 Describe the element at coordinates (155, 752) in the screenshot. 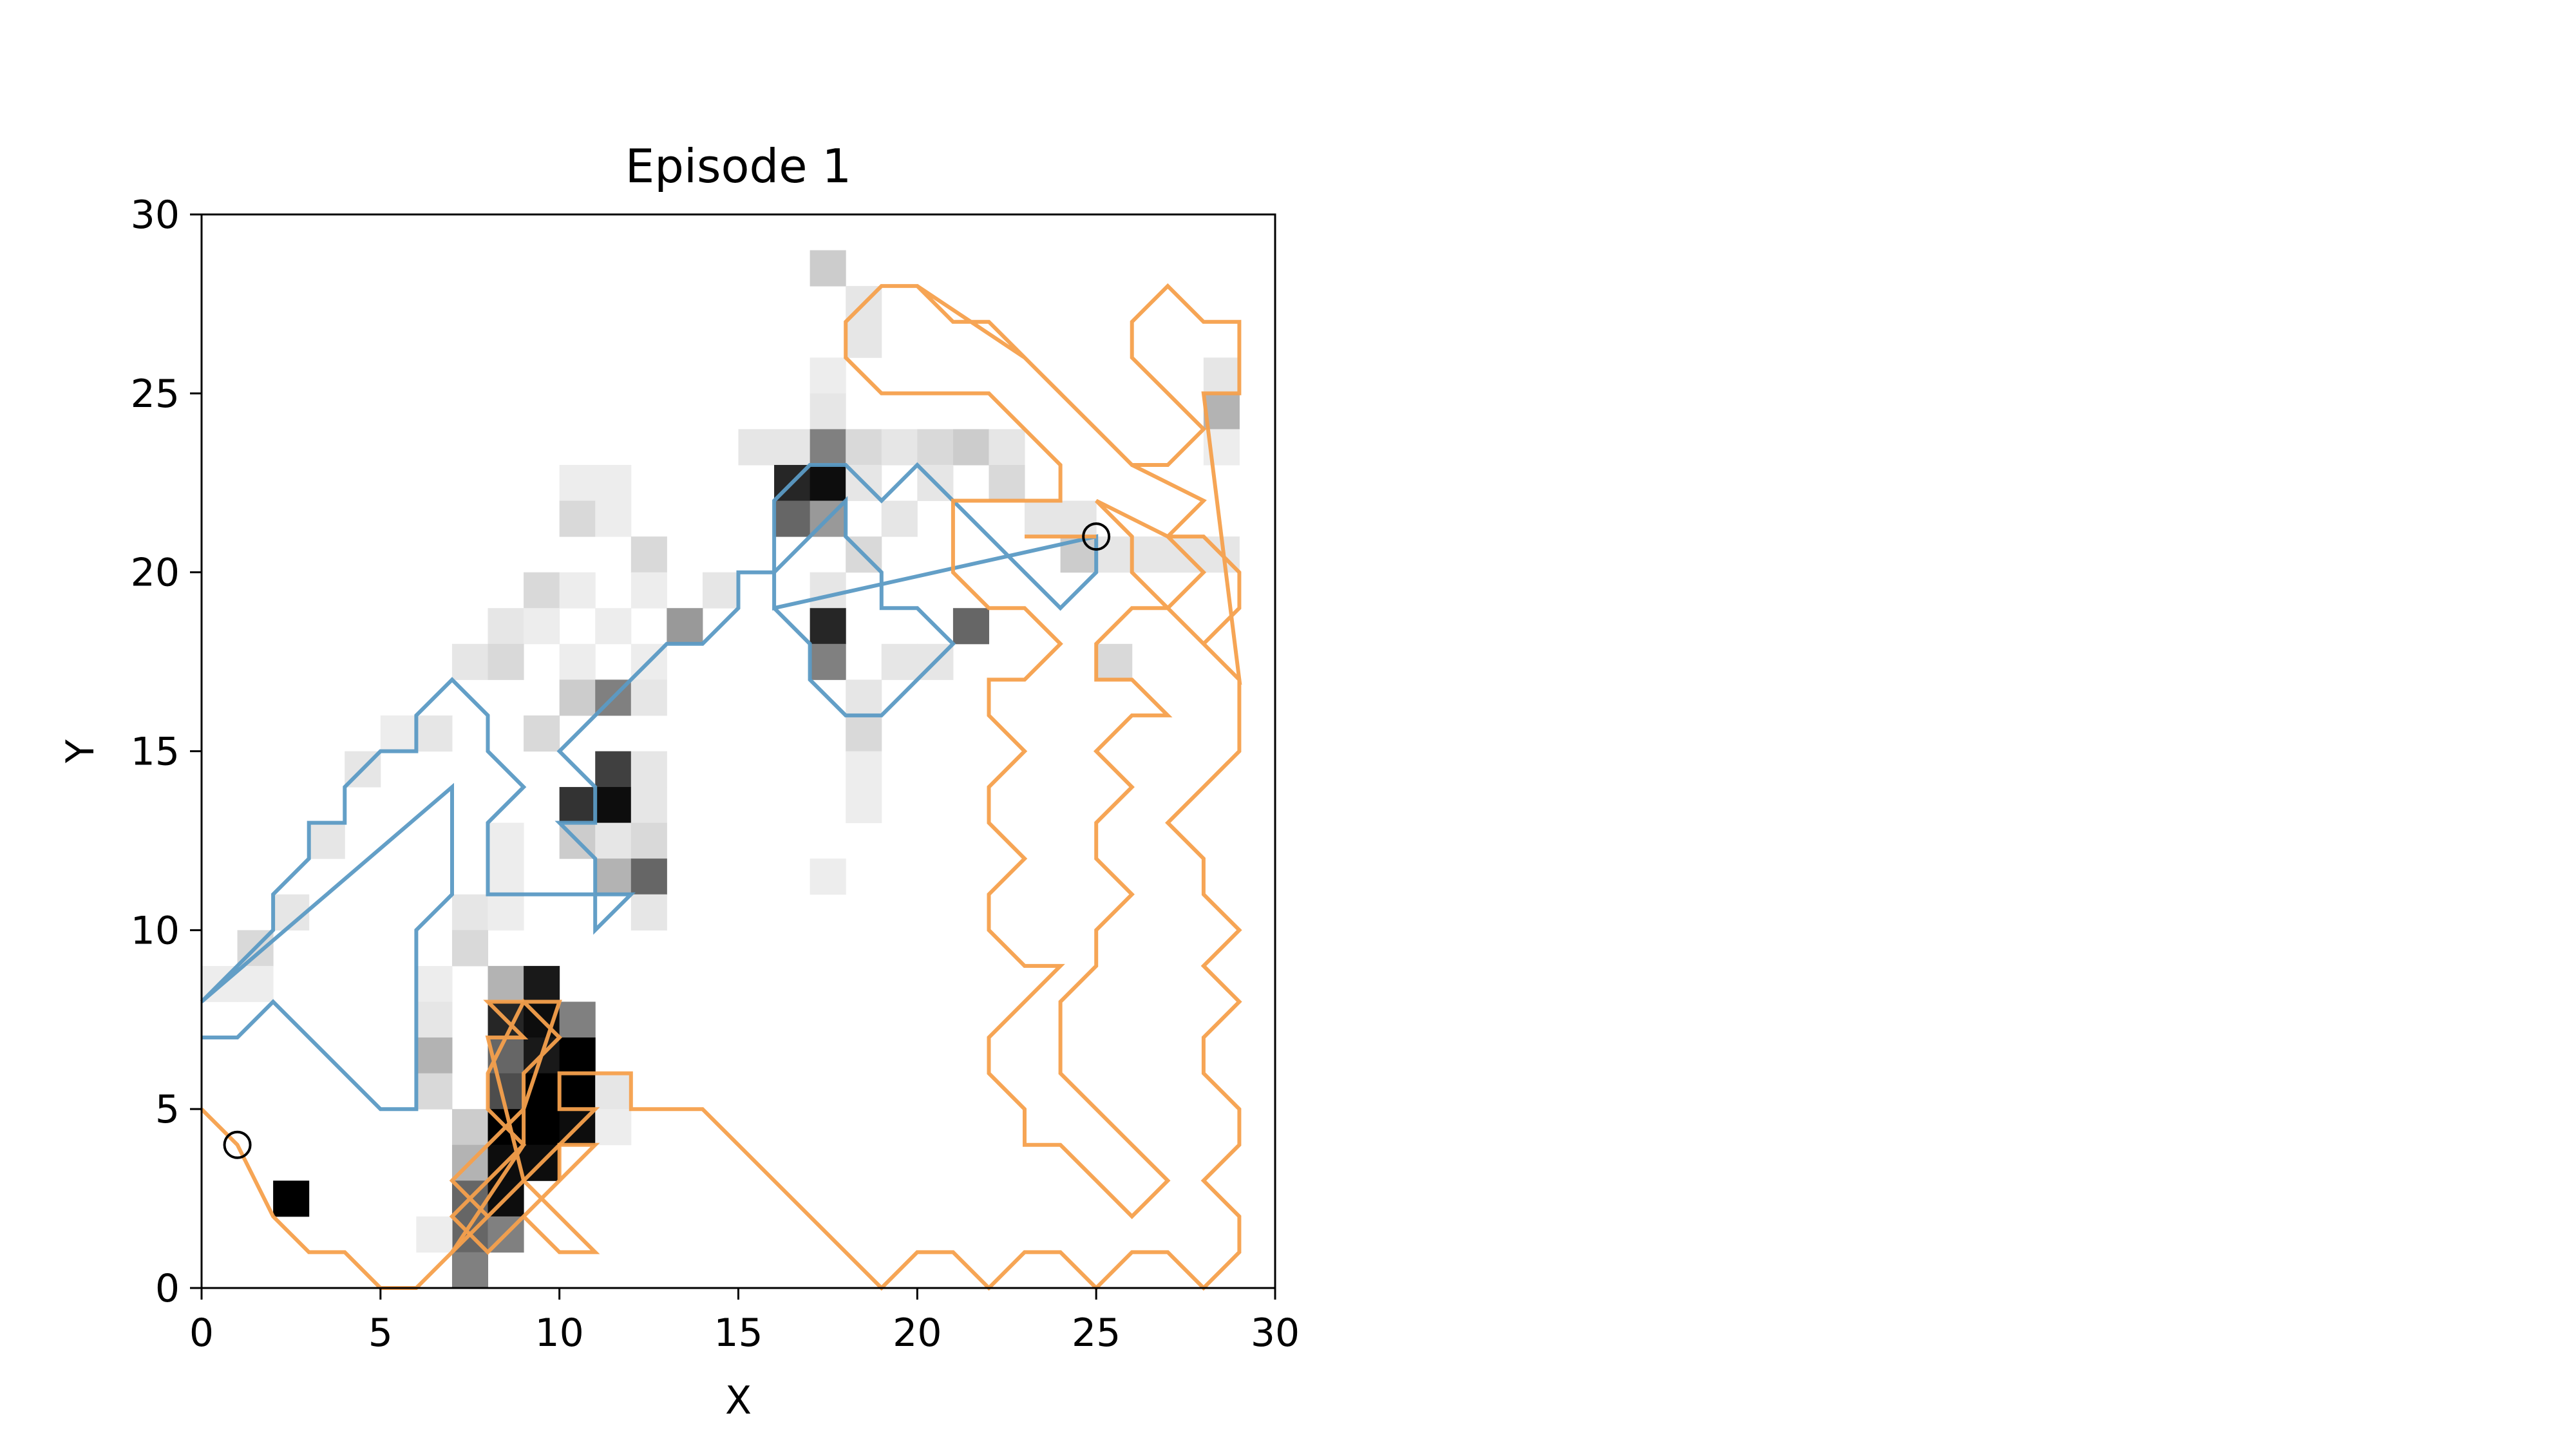

I see `y-tick-label: 15` at that location.